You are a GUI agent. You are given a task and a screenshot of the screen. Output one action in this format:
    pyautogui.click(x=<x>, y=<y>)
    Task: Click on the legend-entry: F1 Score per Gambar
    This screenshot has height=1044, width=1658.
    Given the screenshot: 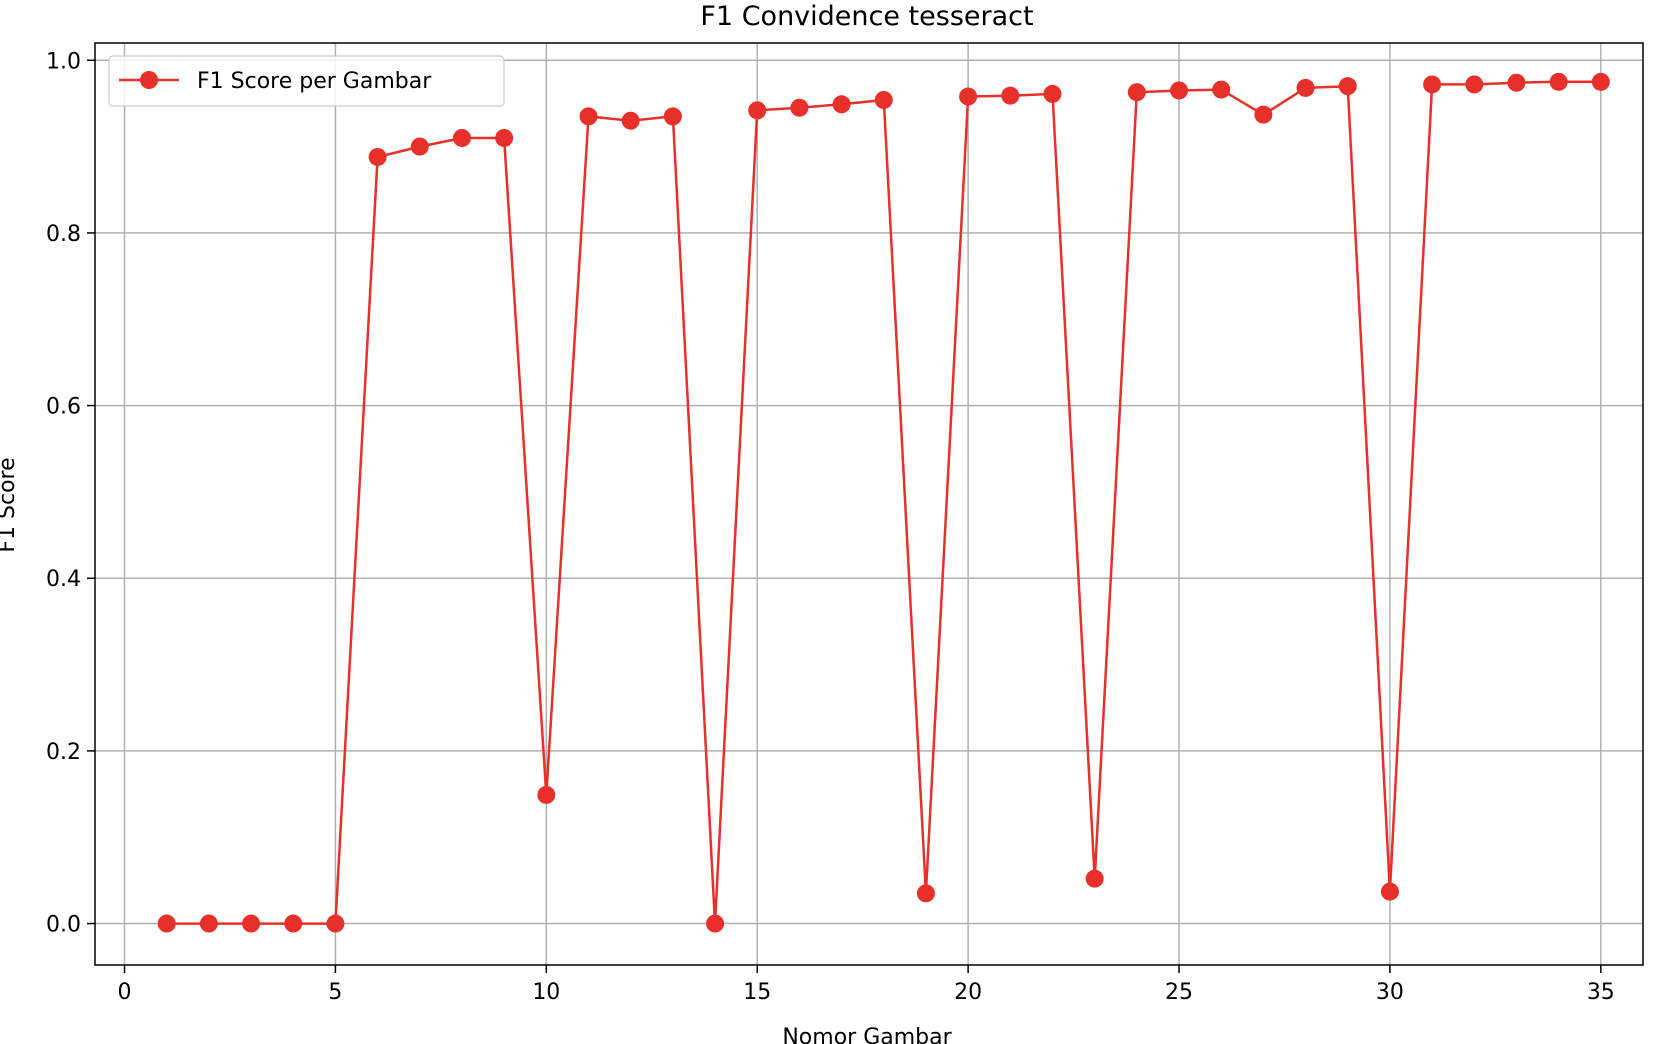 What is the action you would take?
    pyautogui.click(x=314, y=81)
    